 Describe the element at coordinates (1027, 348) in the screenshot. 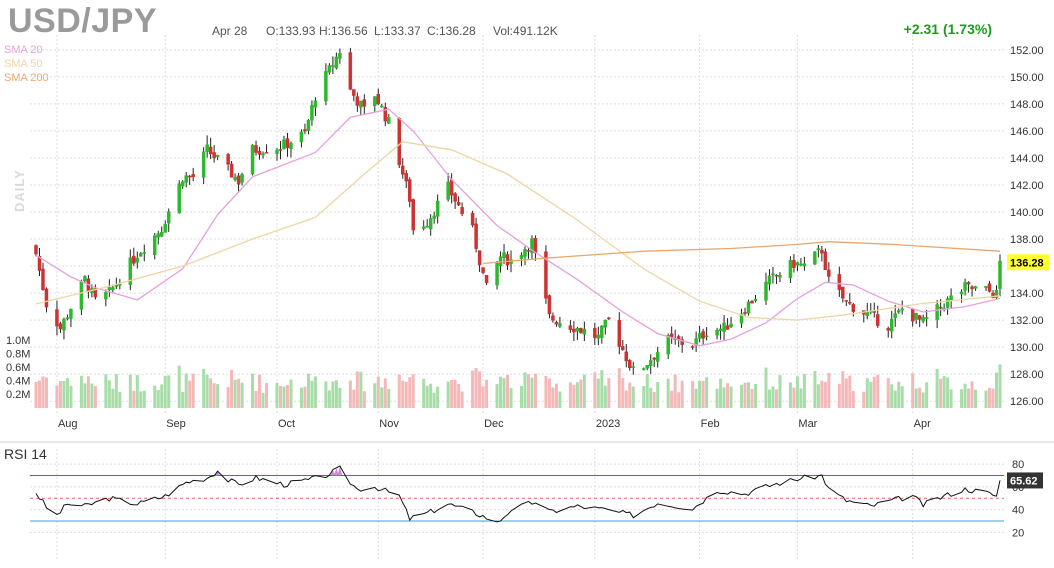

I see `price-axis-tick: 130.00` at that location.